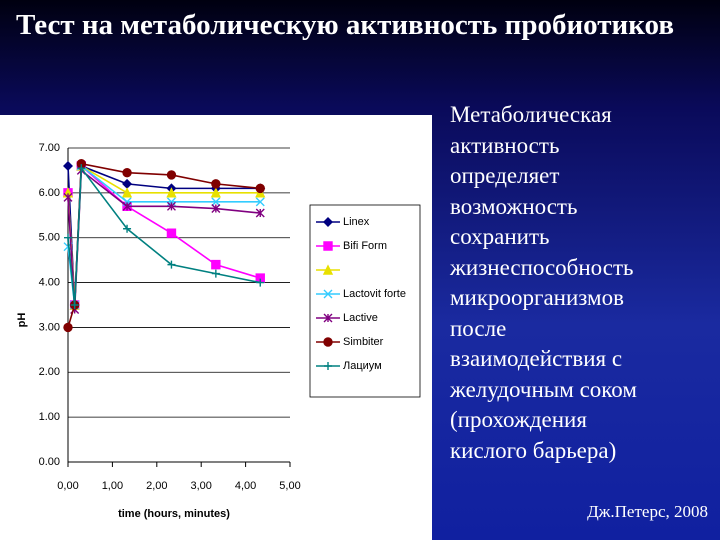 This screenshot has width=720, height=540. I want to click on x-axis-label: time (hours, minutes), so click(174, 514).